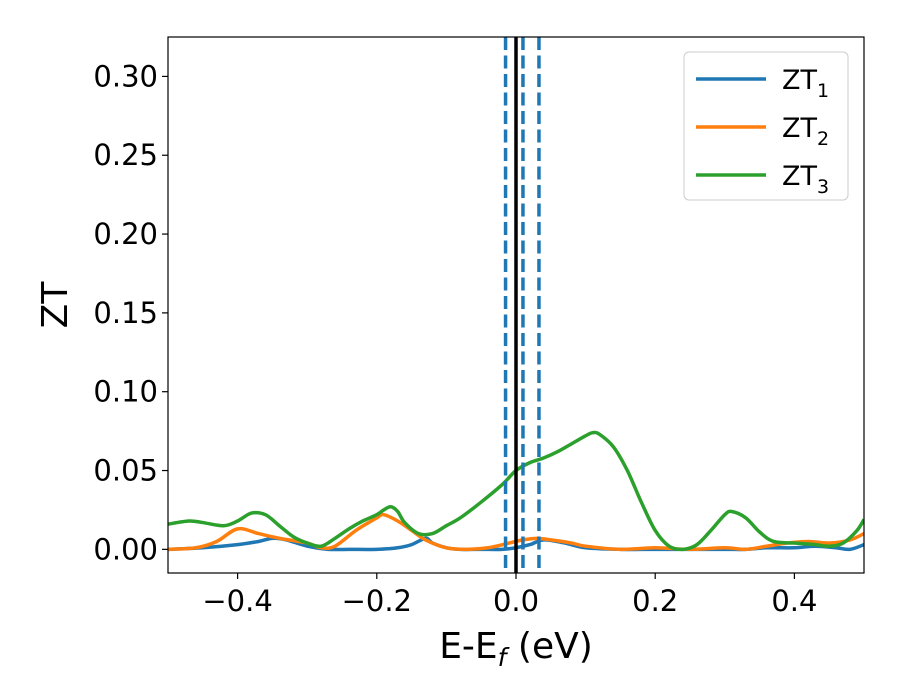 Image resolution: width=900 pixels, height=700 pixels. What do you see at coordinates (516, 649) in the screenshot?
I see `x-axis-label: E-Ef (eV)` at bounding box center [516, 649].